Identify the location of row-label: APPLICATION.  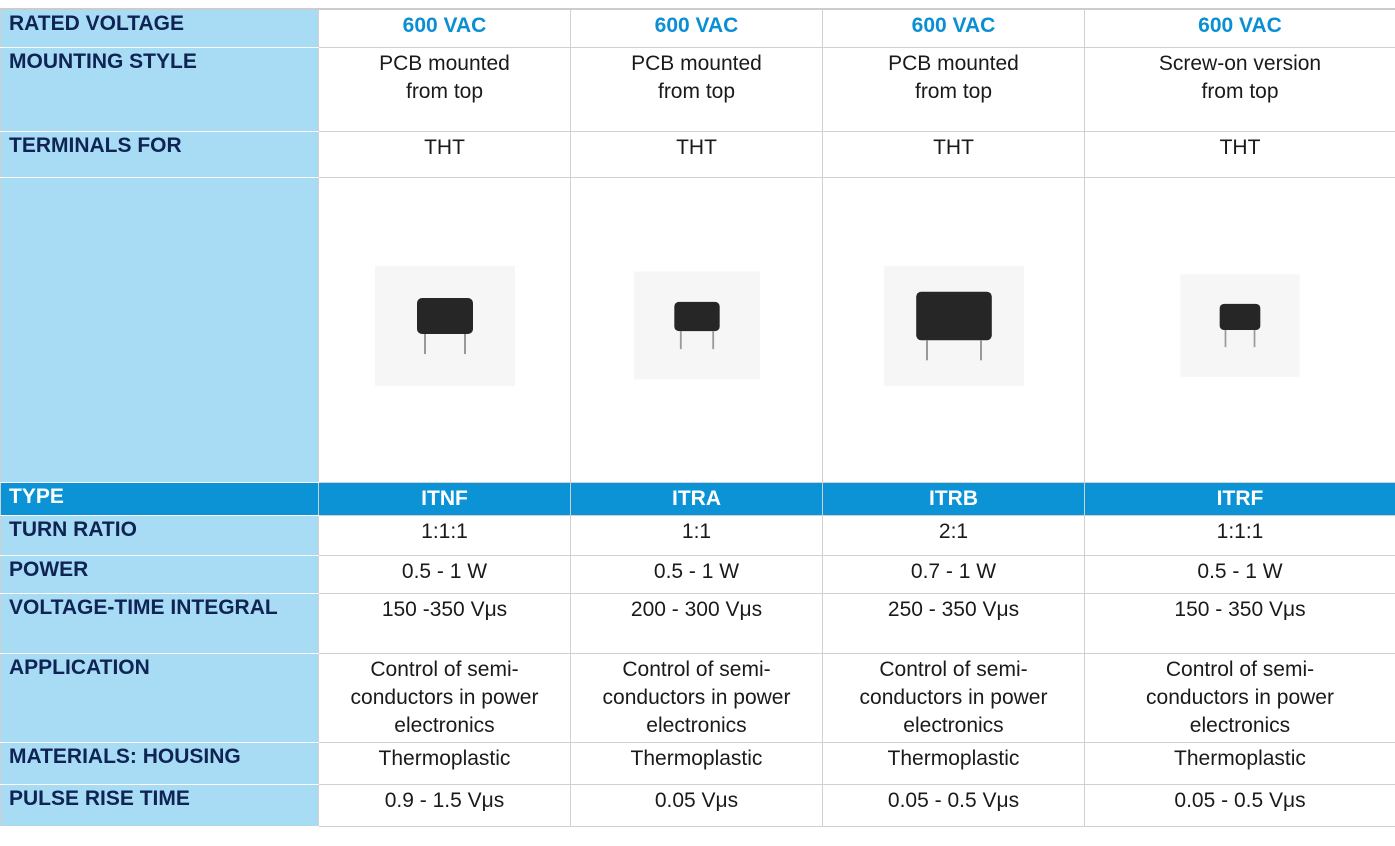
(159, 697).